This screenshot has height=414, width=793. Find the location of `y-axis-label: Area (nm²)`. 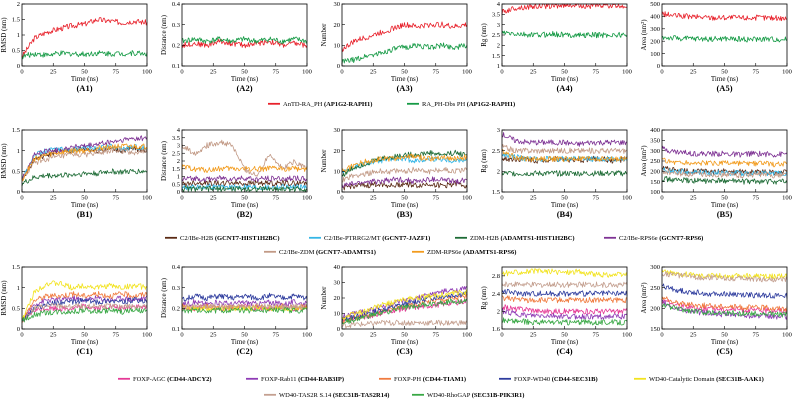

y-axis-label: Area (nm²) is located at coordinates (644, 298).